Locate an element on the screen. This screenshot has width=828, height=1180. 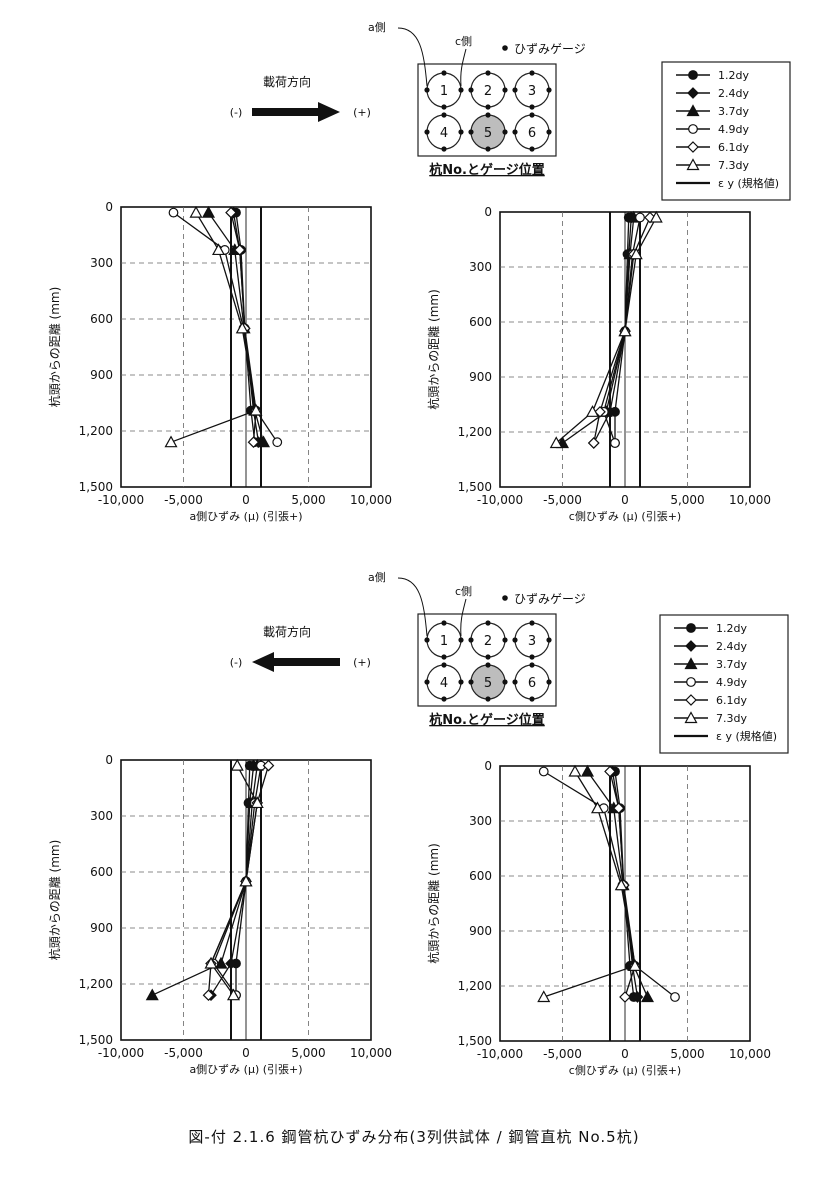
plus-label: (+) is located at coordinates (362, 112).